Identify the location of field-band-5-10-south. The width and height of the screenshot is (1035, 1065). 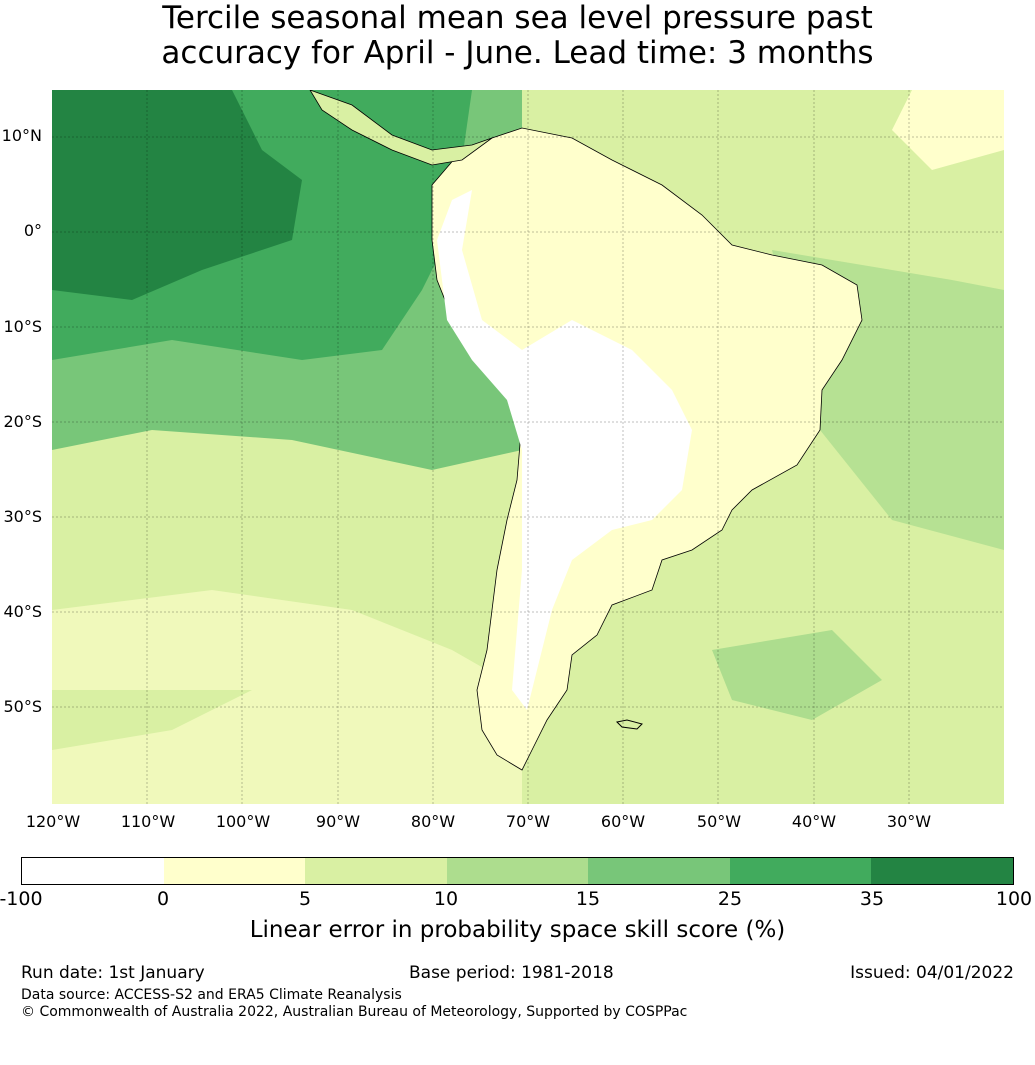
(287, 697).